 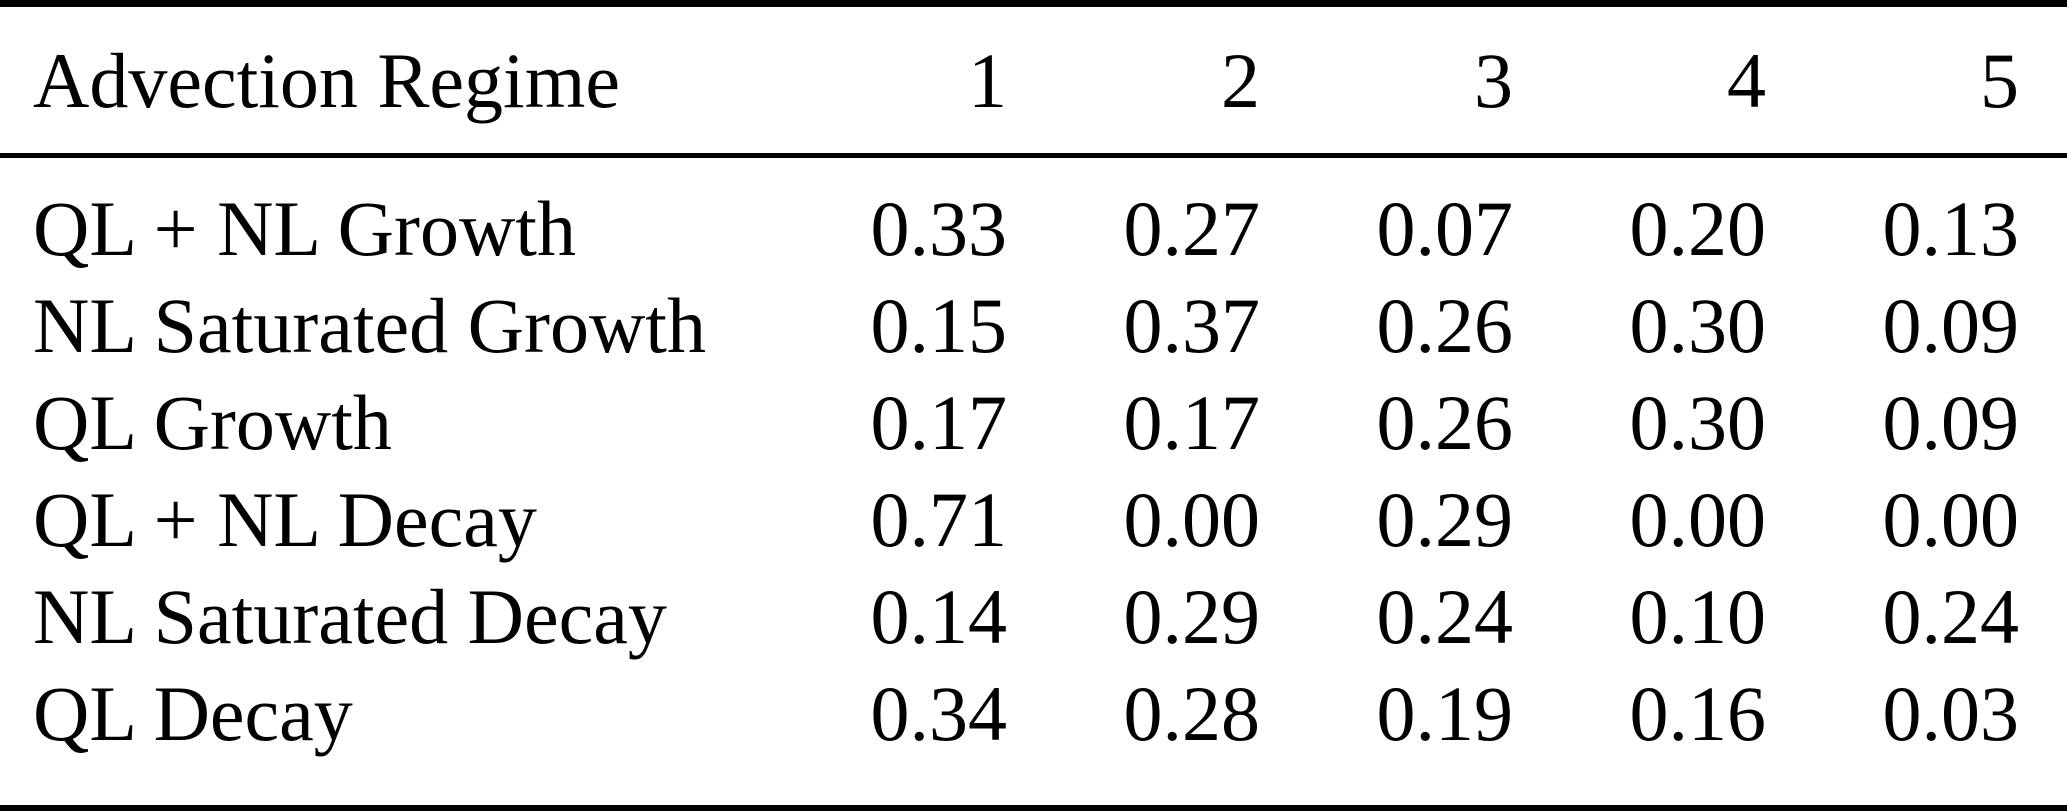 I want to click on cell-value: 0.14, so click(x=939, y=616).